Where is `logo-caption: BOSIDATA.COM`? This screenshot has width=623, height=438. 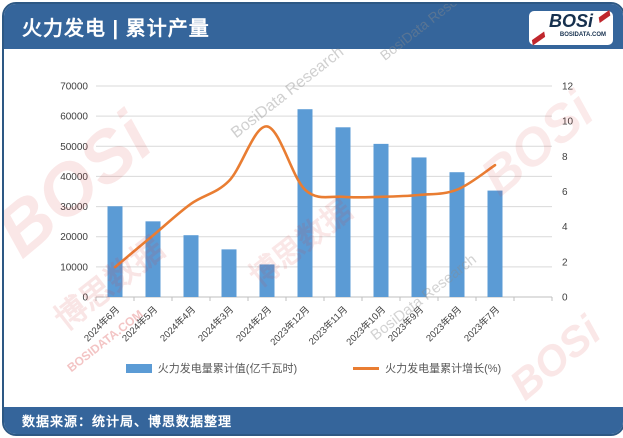
logo-caption: BOSIDATA.COM is located at coordinates (582, 35).